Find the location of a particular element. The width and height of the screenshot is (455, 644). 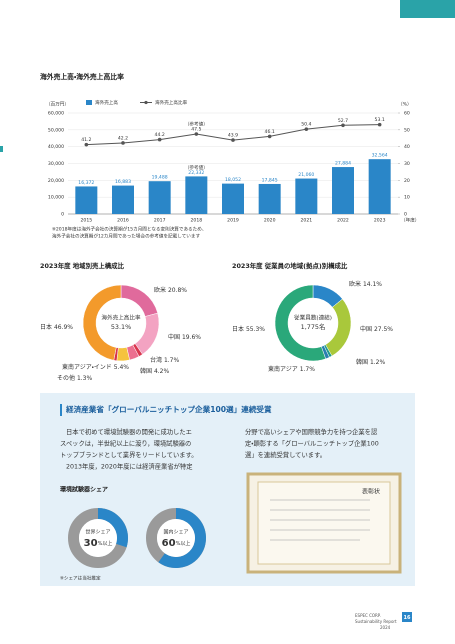

award-text: 分野で高いシェアや国際競争力を持つ企業を認 is located at coordinates (311, 431).